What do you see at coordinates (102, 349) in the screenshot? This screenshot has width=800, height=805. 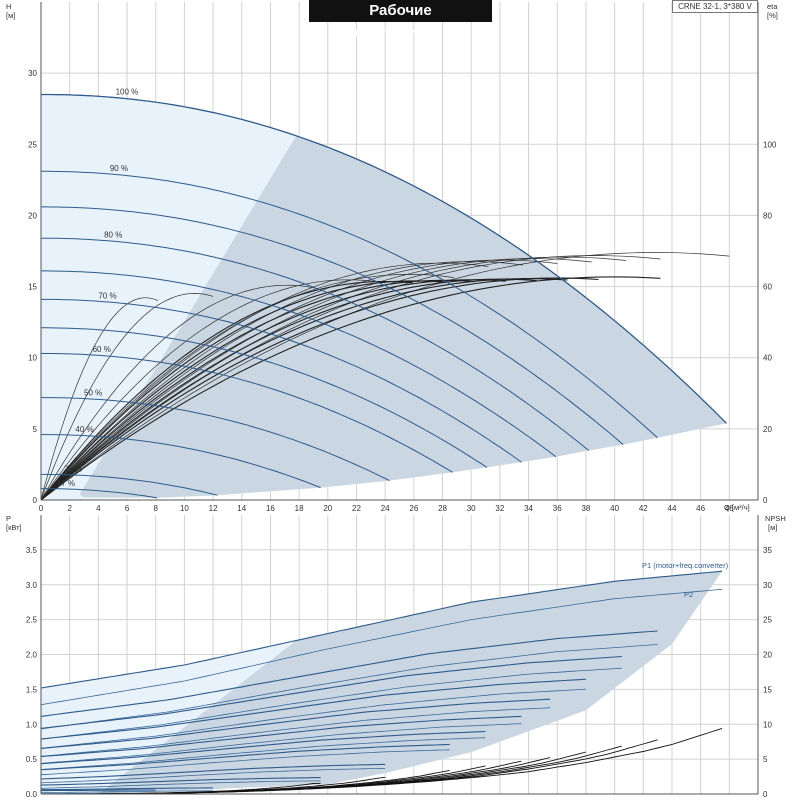 I see `speed-label: 60 %` at bounding box center [102, 349].